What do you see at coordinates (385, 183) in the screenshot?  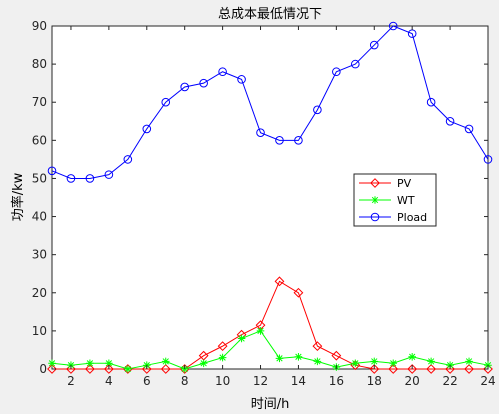 I see `legend-item-pv: PV` at bounding box center [385, 183].